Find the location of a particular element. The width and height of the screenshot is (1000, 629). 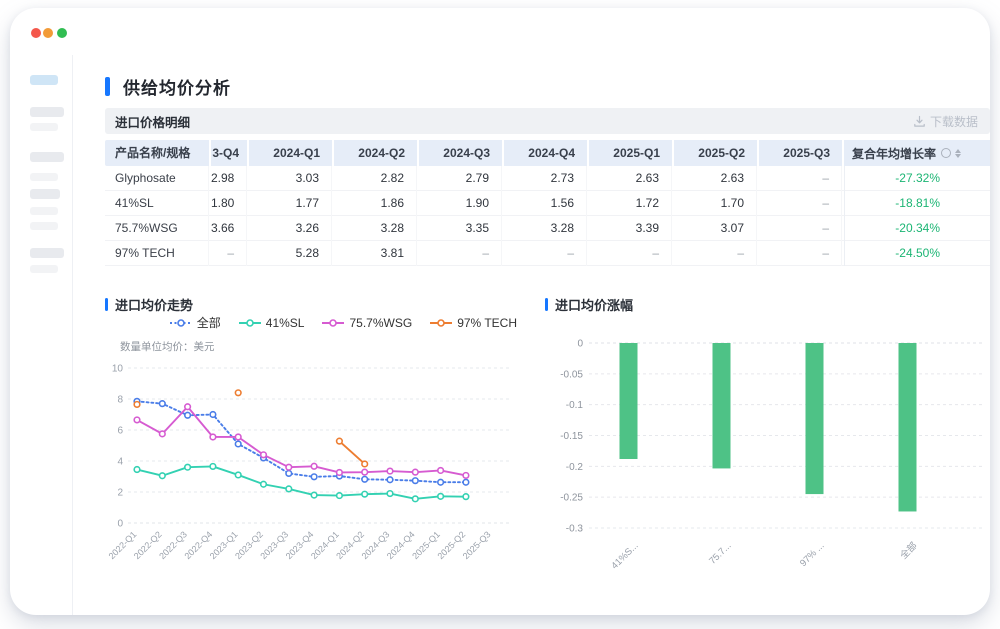

download-icon is located at coordinates (919, 121).